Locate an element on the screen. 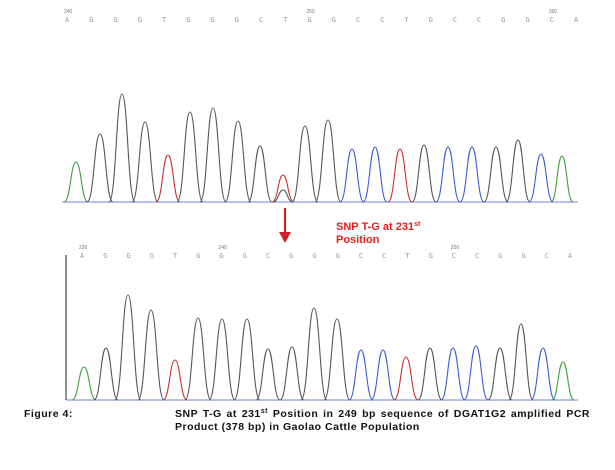  sequence-tick-label: 260 is located at coordinates (553, 12).